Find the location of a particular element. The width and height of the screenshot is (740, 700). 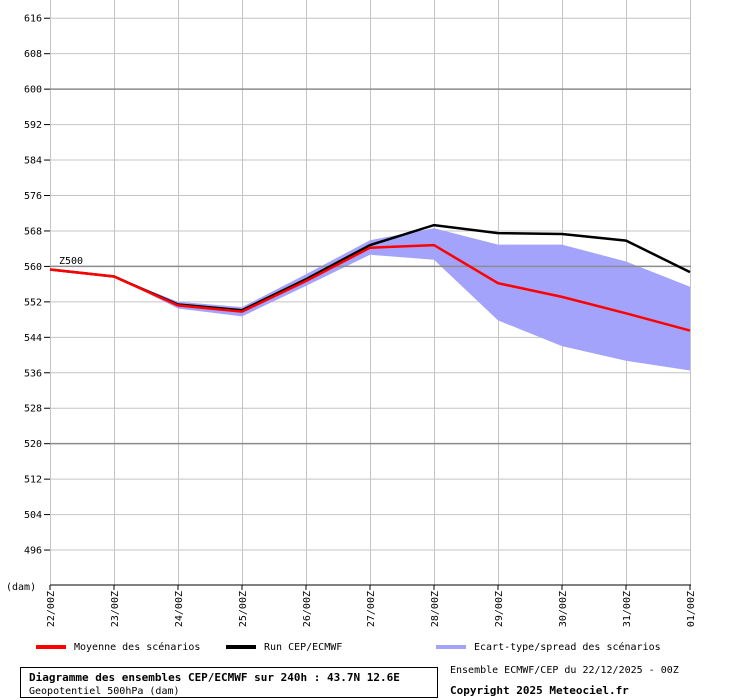

x-tick-label: 30/00Z is located at coordinates (563, 609).